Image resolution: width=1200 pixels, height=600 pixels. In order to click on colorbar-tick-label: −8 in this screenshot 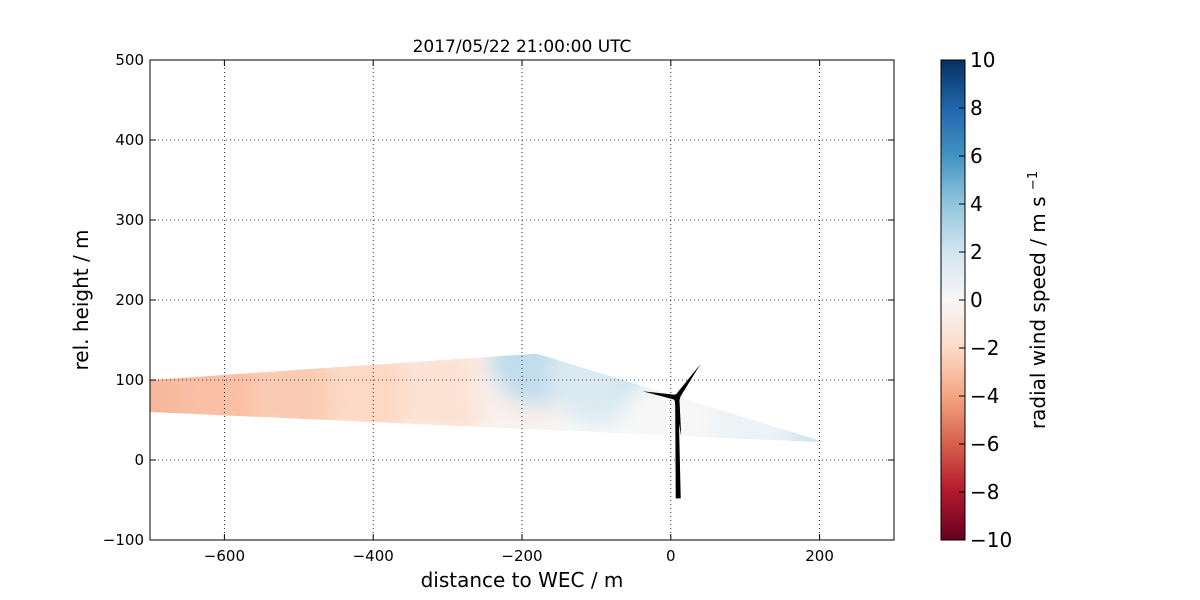, I will do `click(984, 492)`.